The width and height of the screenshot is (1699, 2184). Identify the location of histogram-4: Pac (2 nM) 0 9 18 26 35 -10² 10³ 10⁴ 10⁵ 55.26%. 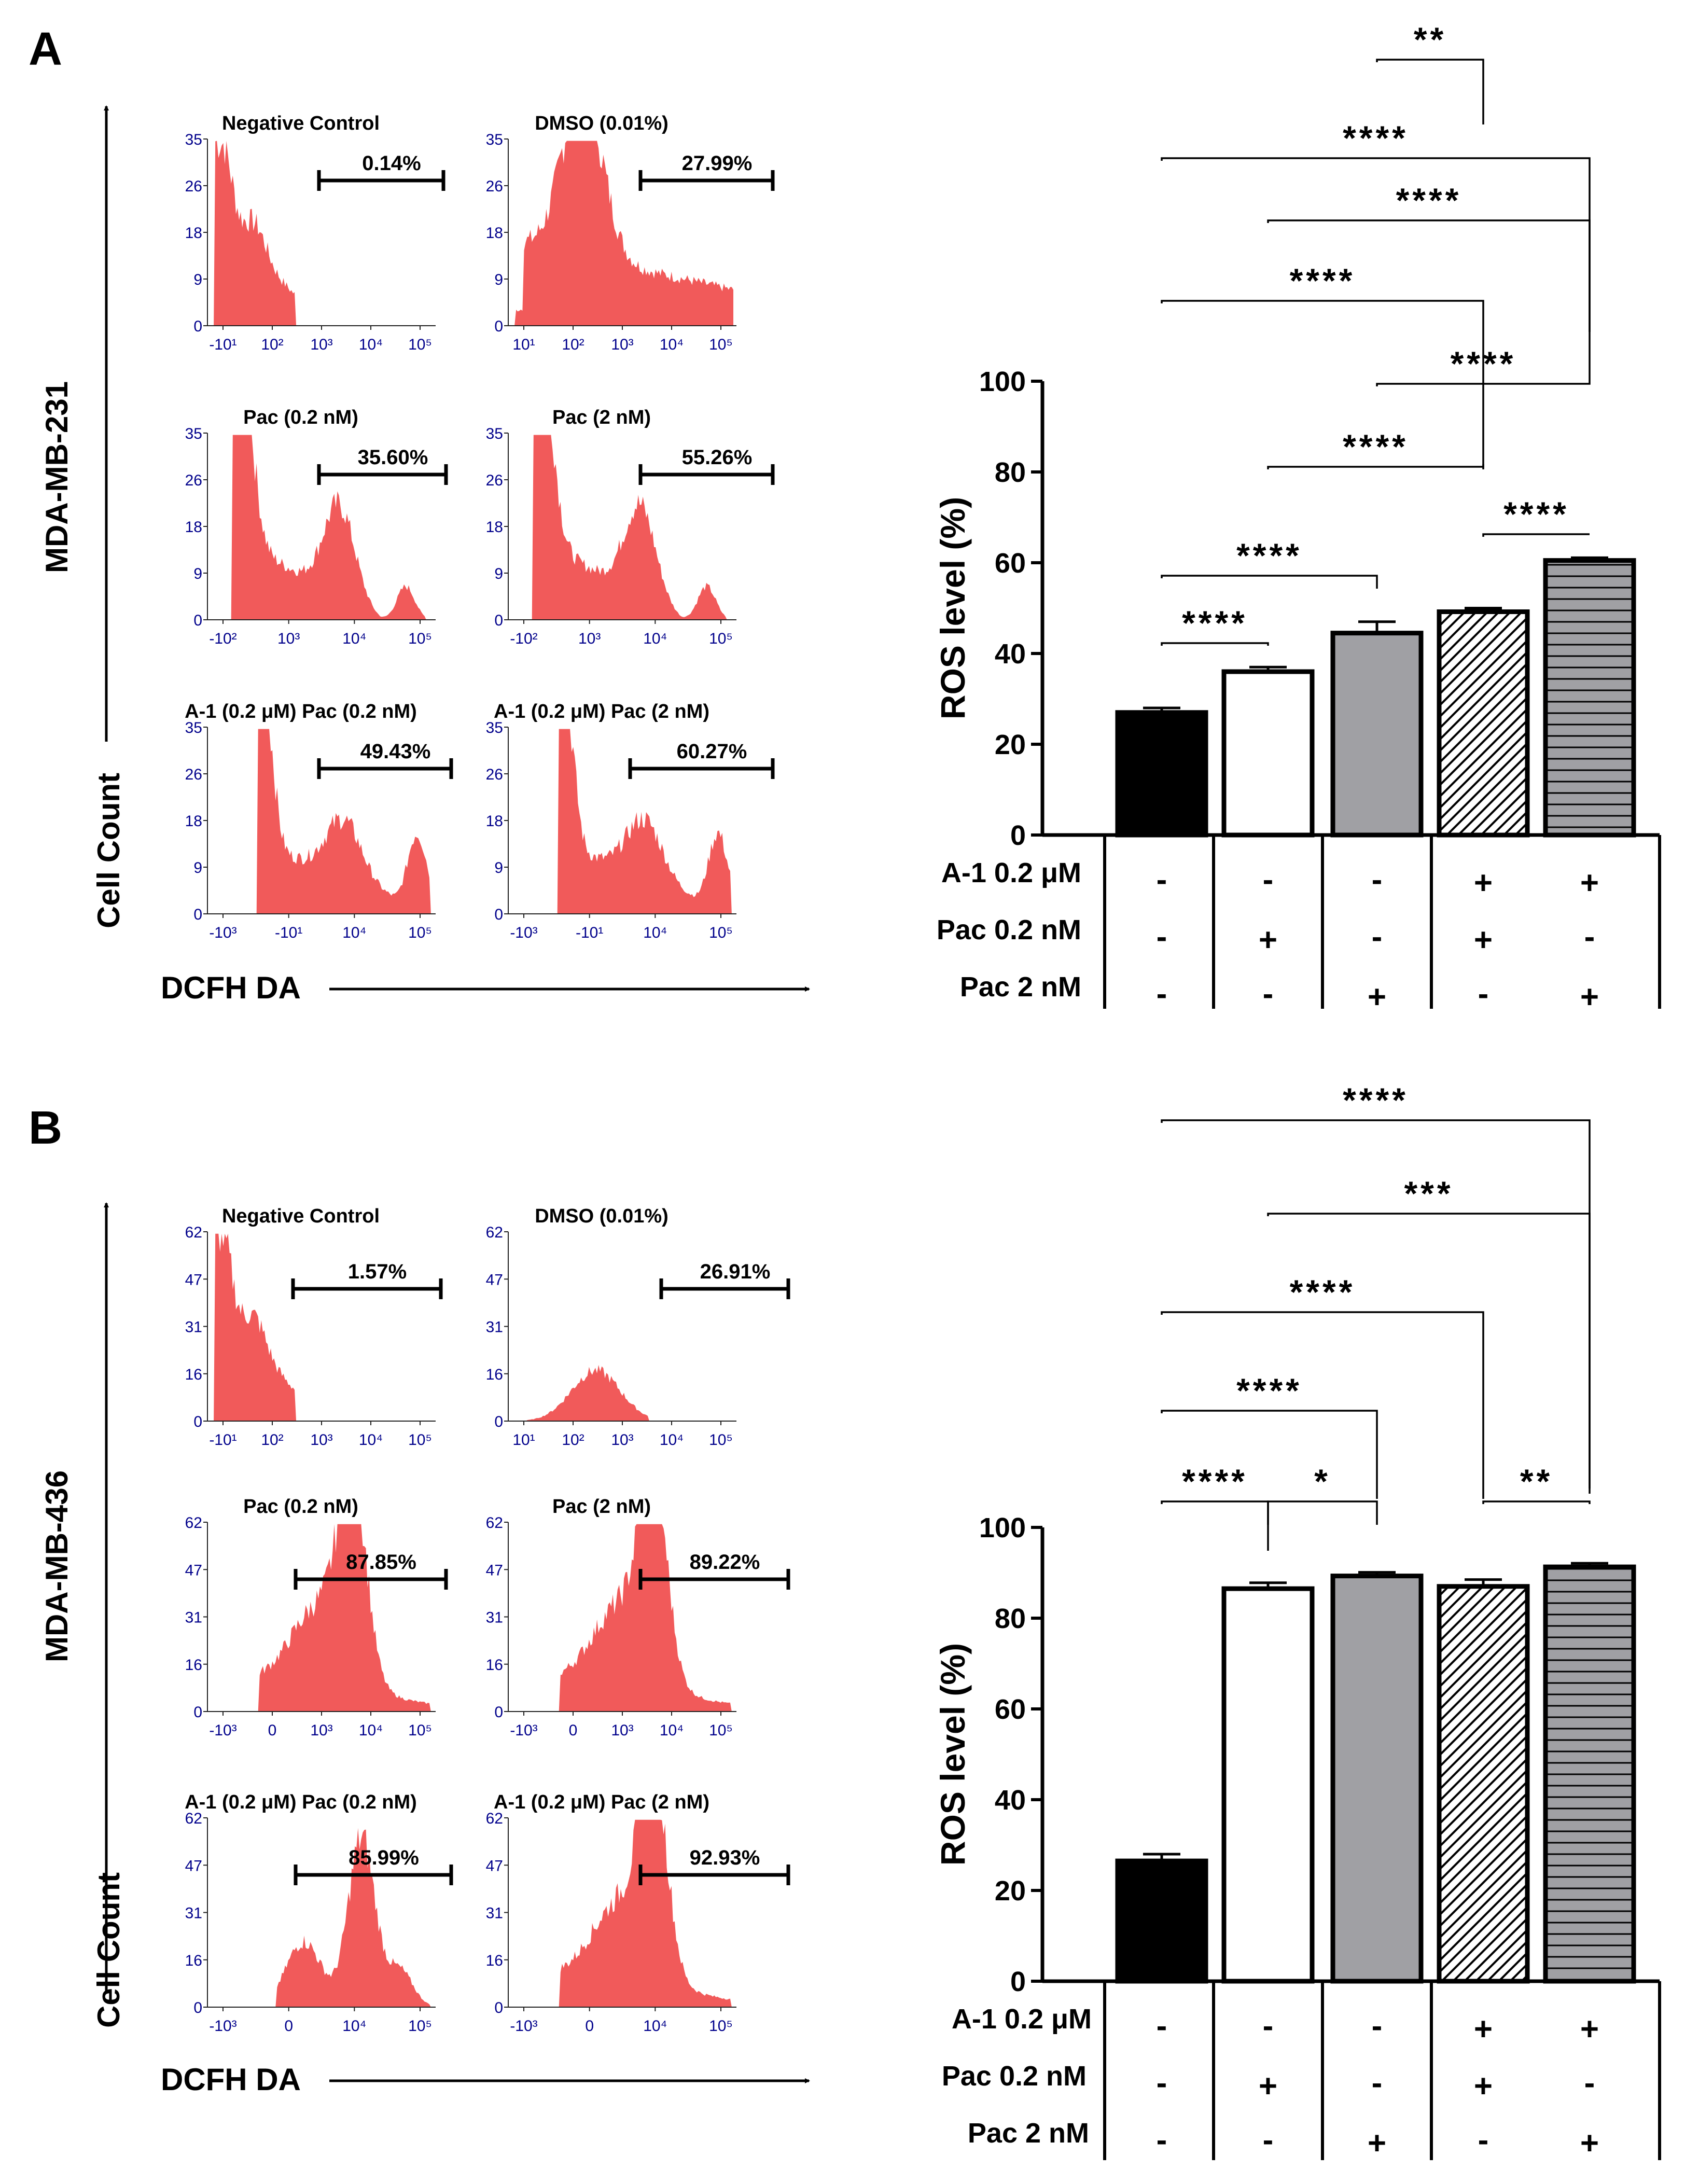
(631, 527).